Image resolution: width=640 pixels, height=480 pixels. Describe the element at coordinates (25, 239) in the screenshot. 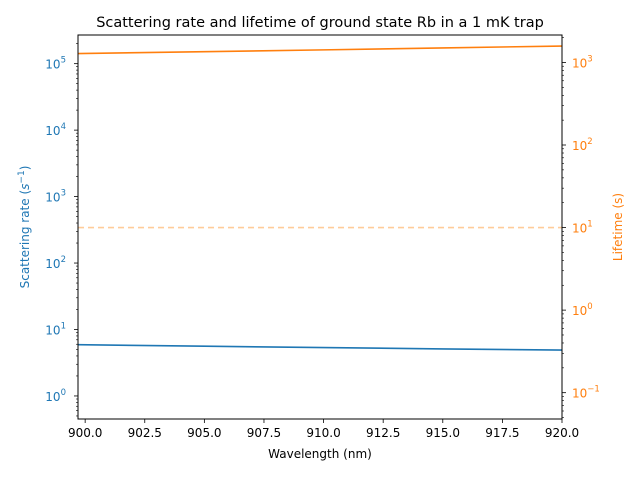

I see `y-left-label-main: Scattering rate (` at that location.